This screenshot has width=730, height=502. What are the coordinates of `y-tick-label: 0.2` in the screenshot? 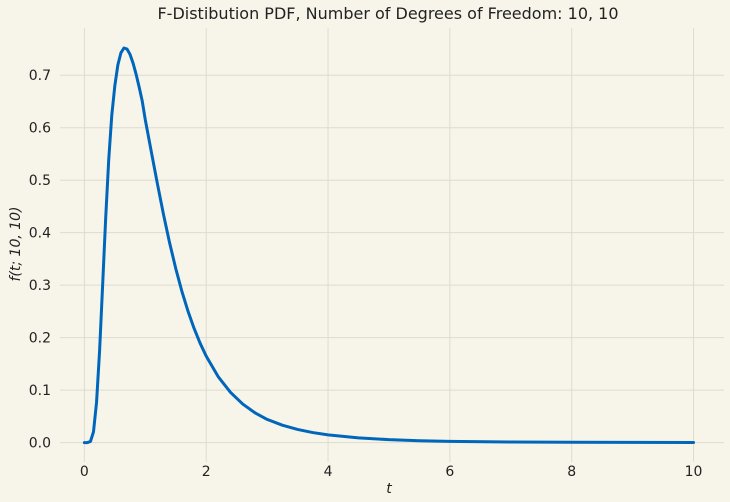 It's located at (40, 339).